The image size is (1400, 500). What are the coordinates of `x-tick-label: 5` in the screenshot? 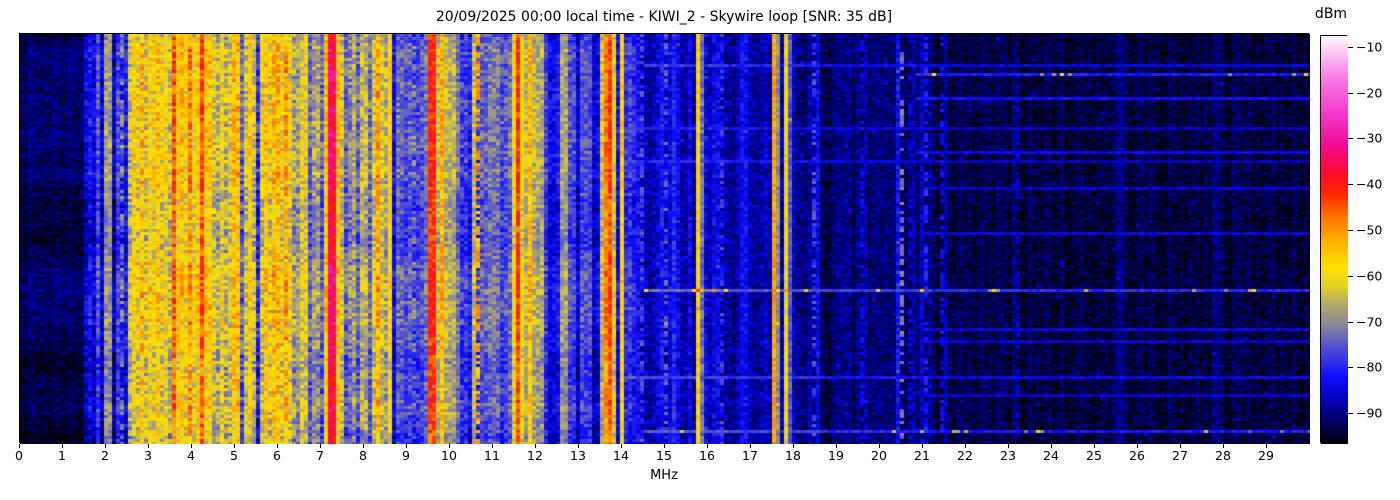 It's located at (234, 455).